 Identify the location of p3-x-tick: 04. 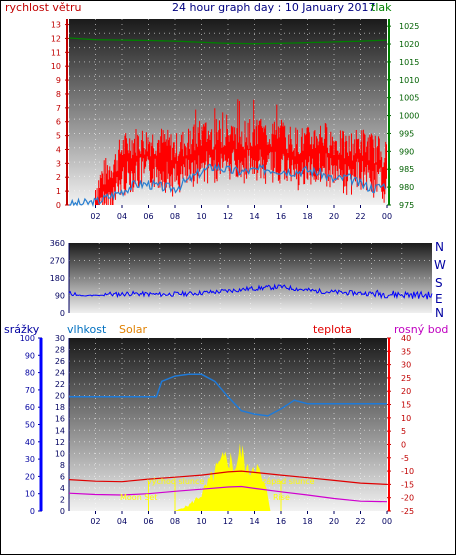
(122, 521).